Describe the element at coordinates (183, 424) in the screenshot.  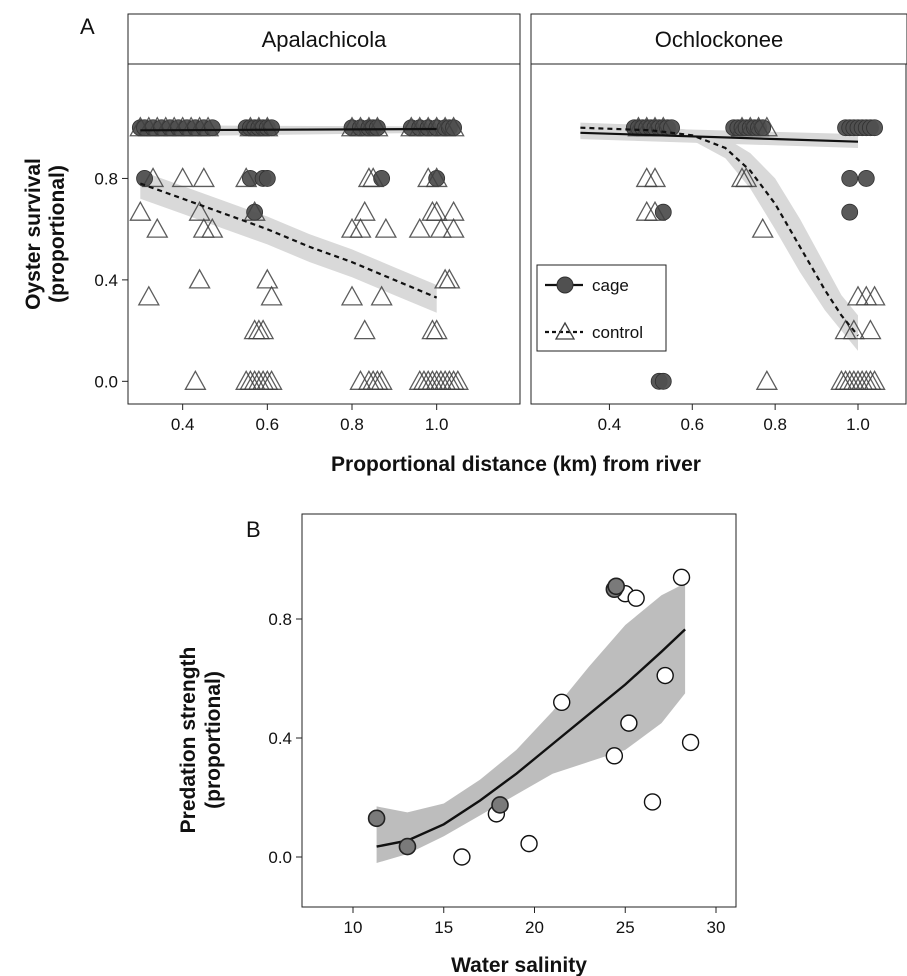
I see `apalachicola-xtick-label: 0.4` at that location.